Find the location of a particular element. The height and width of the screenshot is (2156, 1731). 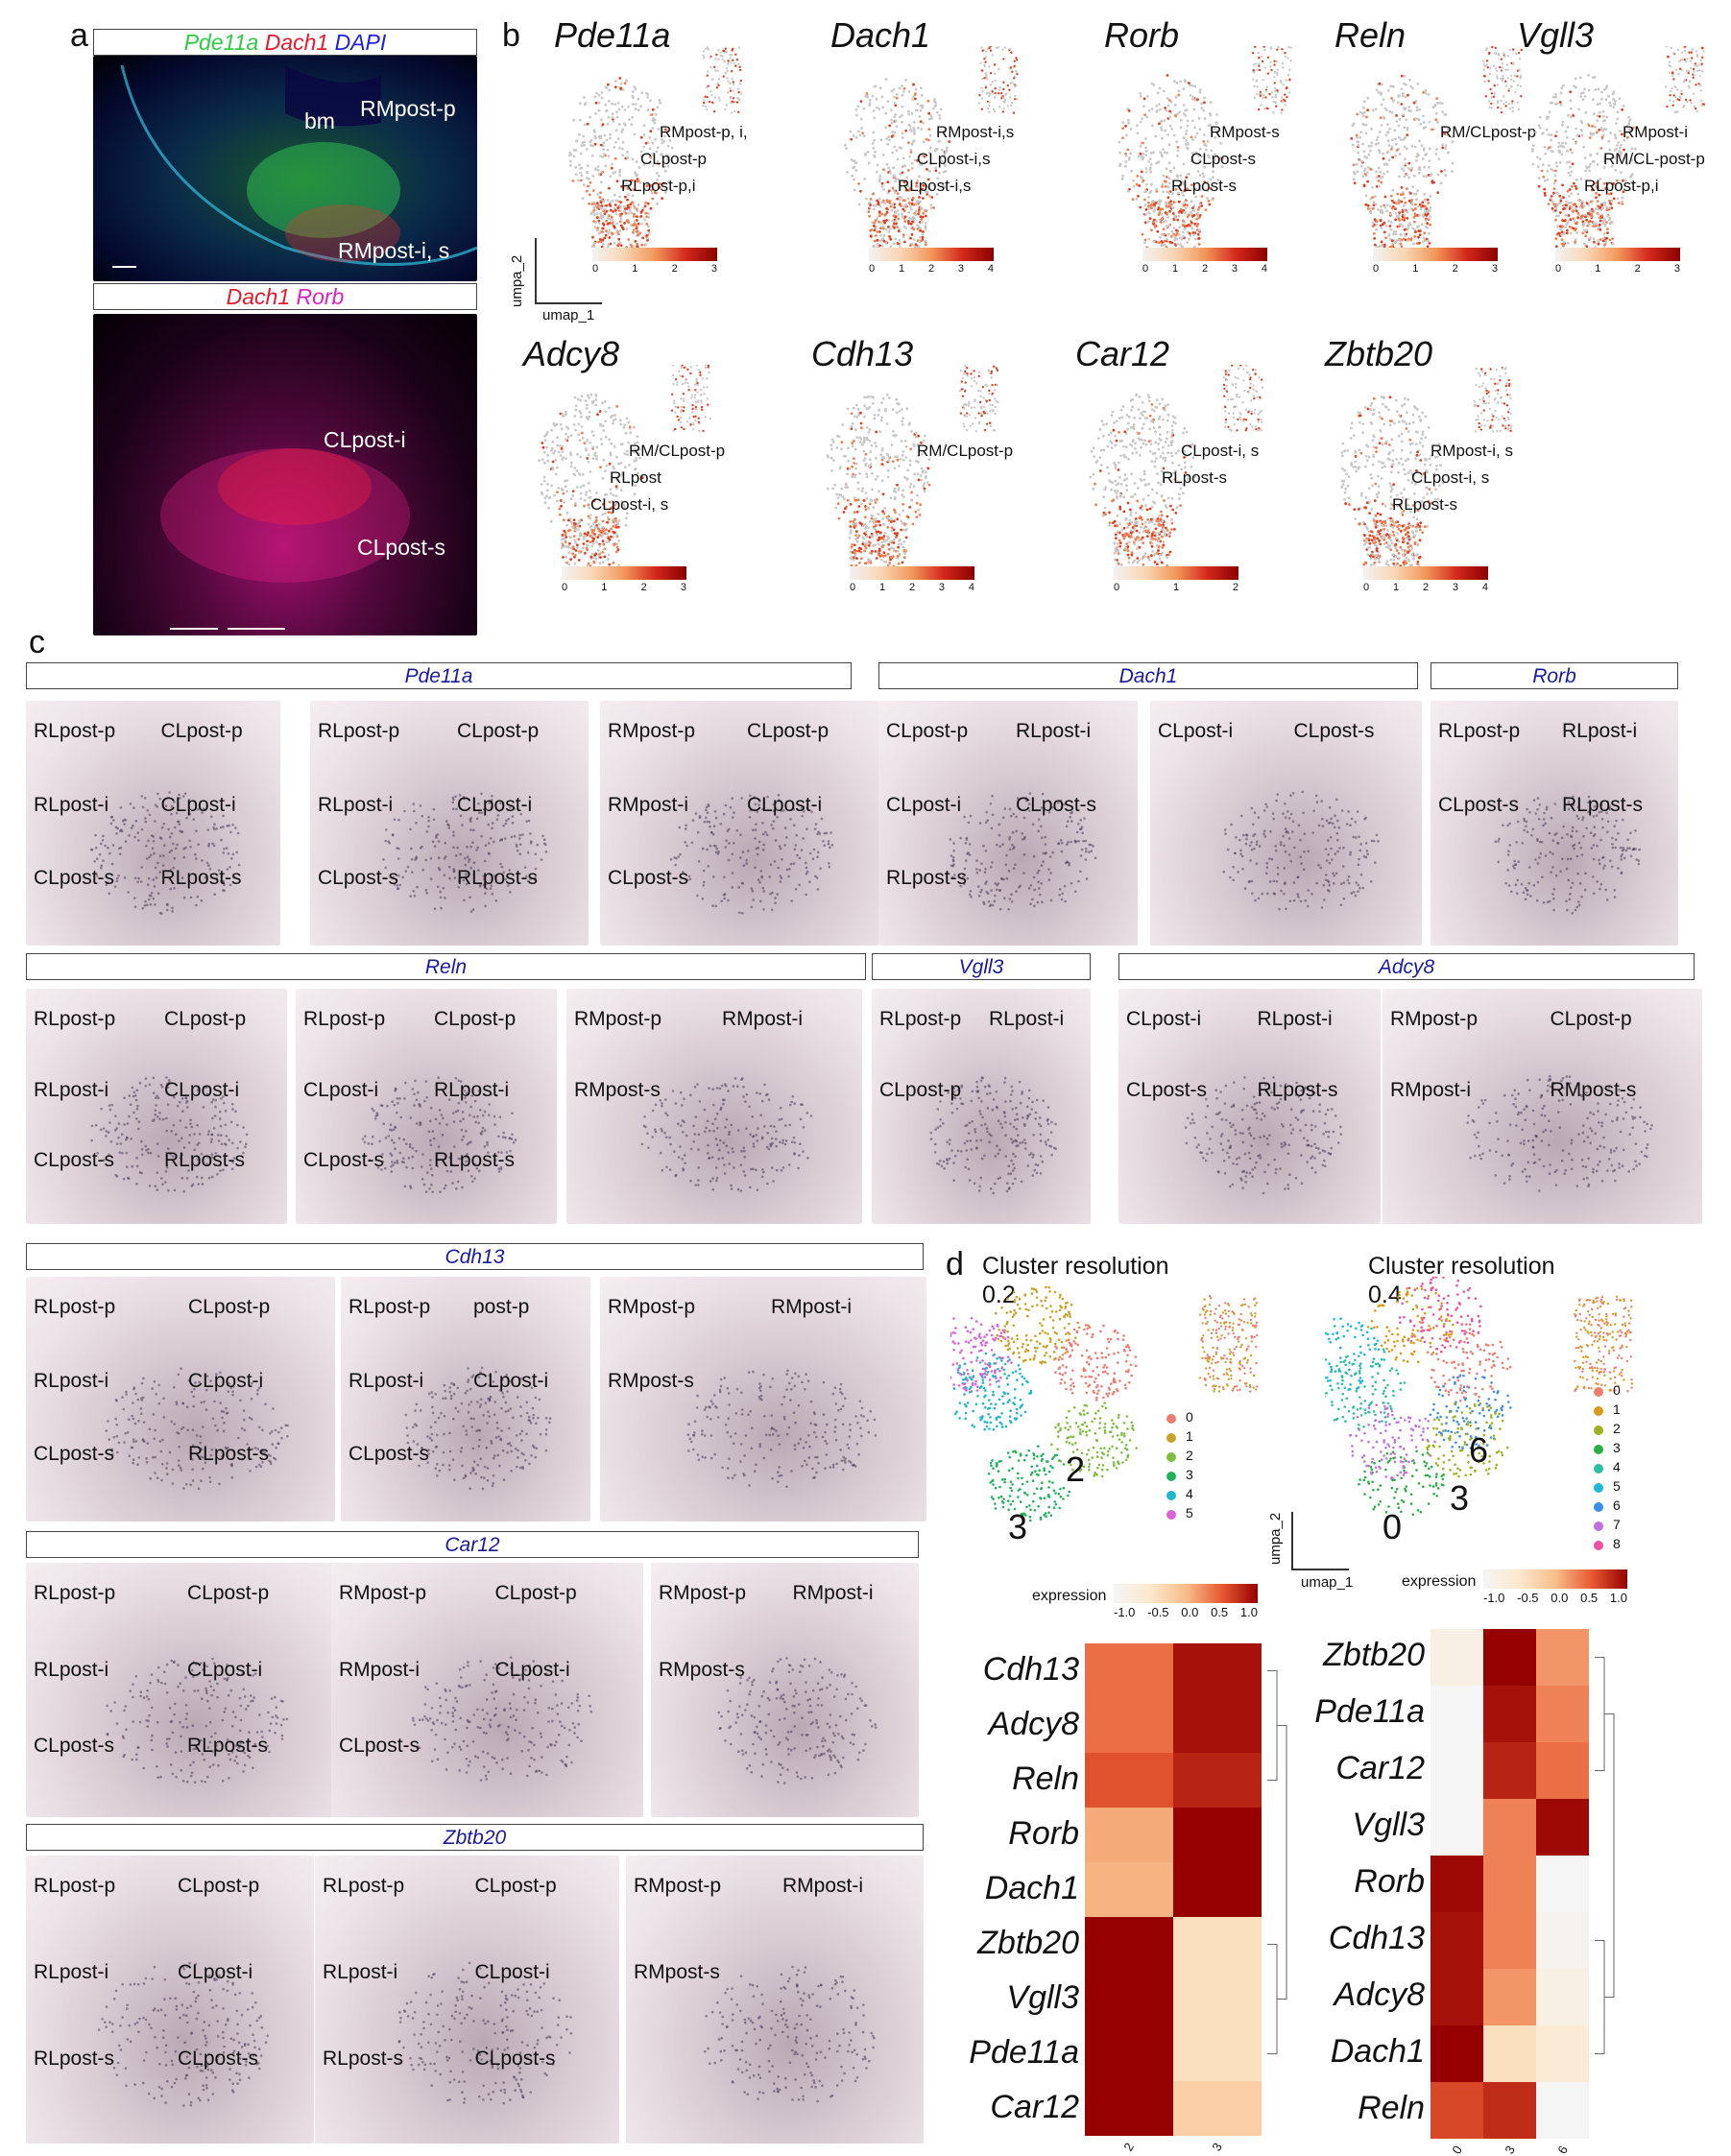

legend-term: Dach1 is located at coordinates (293, 42).